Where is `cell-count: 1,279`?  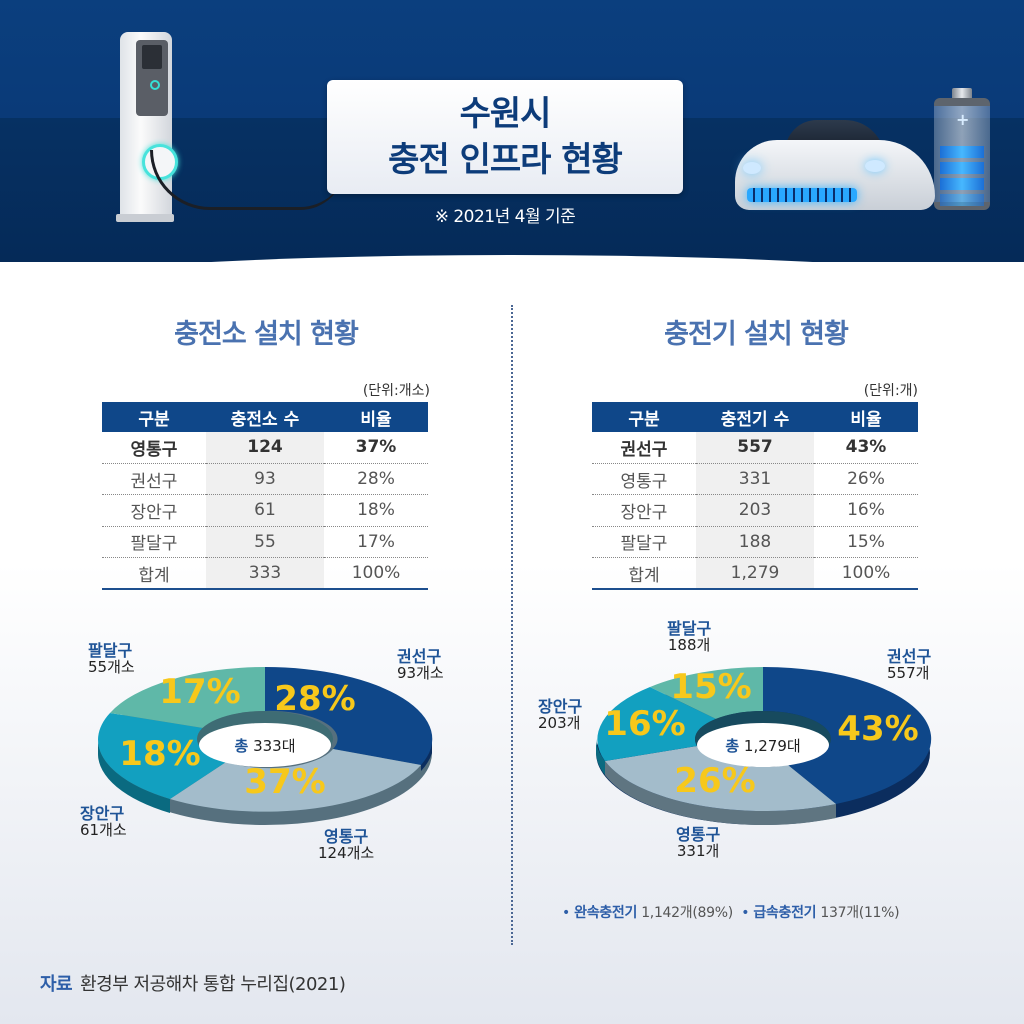
cell-count: 1,279 is located at coordinates (755, 573).